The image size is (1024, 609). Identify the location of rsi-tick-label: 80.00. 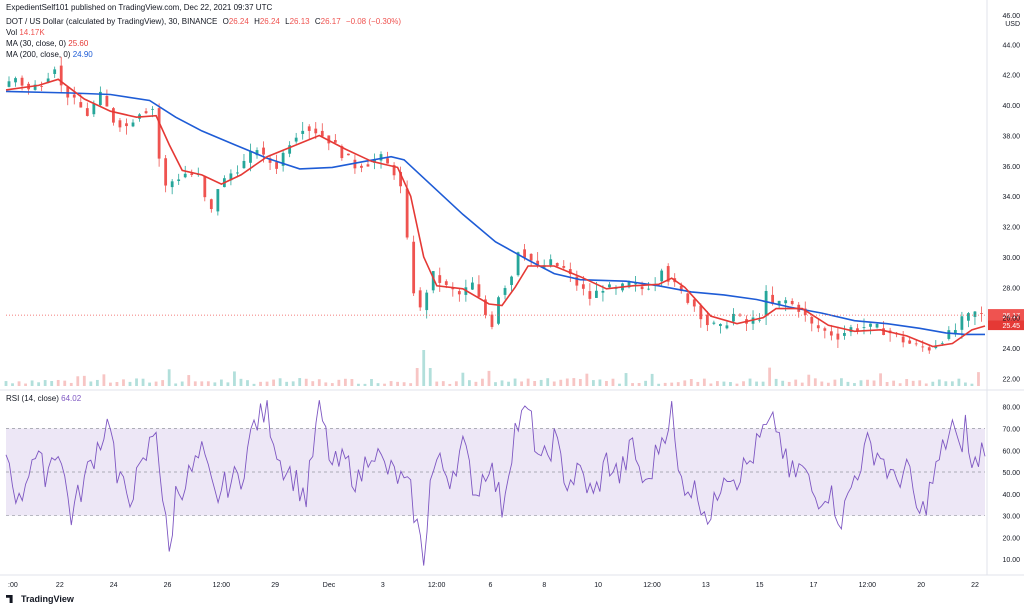
(1011, 408).